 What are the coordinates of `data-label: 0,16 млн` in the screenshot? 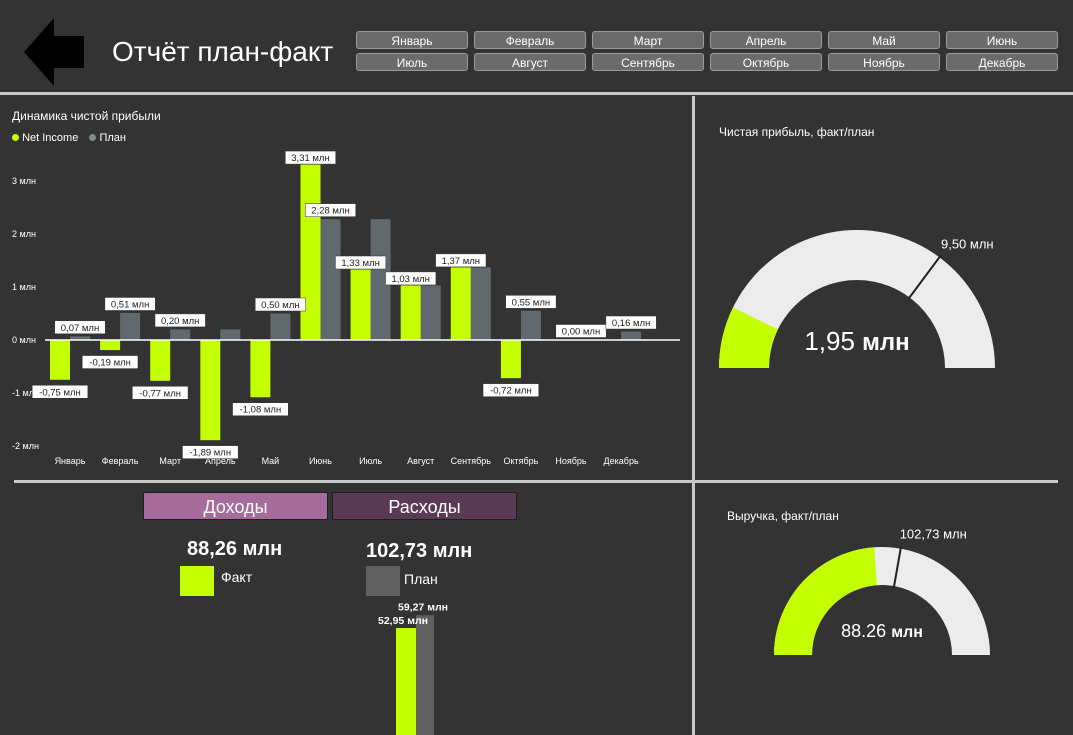 It's located at (631, 323).